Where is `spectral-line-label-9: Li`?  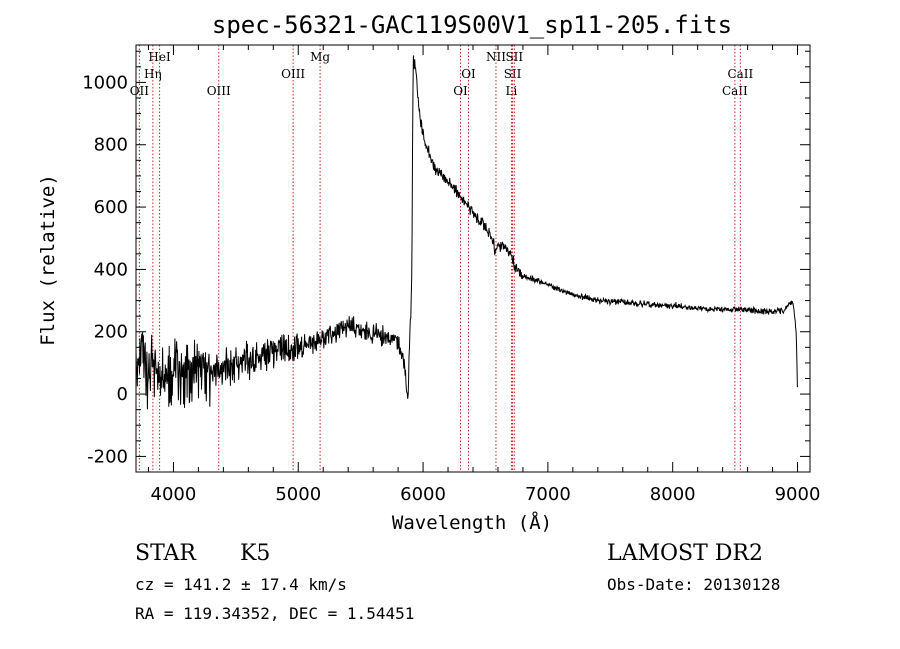
spectral-line-label-9: Li is located at coordinates (512, 91).